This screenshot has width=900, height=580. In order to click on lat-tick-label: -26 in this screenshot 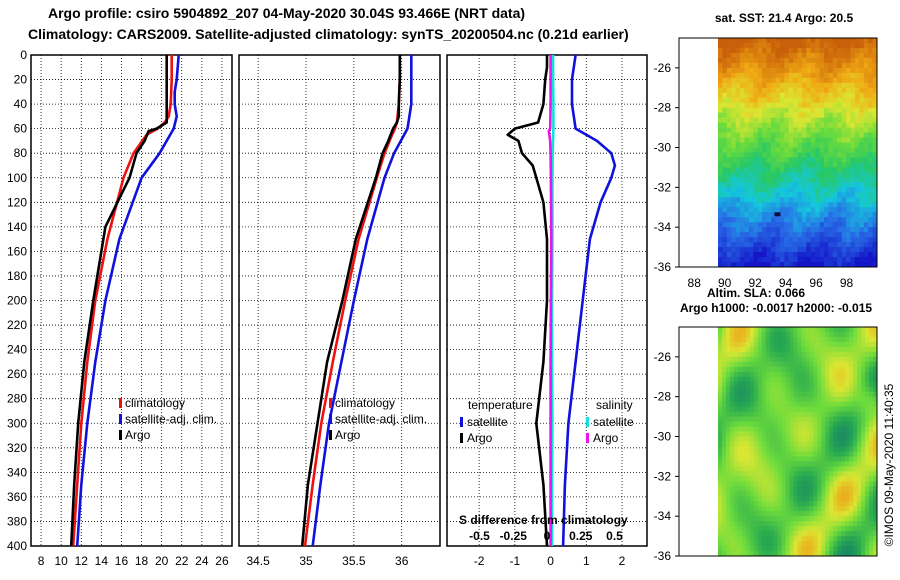, I will do `click(663, 357)`.